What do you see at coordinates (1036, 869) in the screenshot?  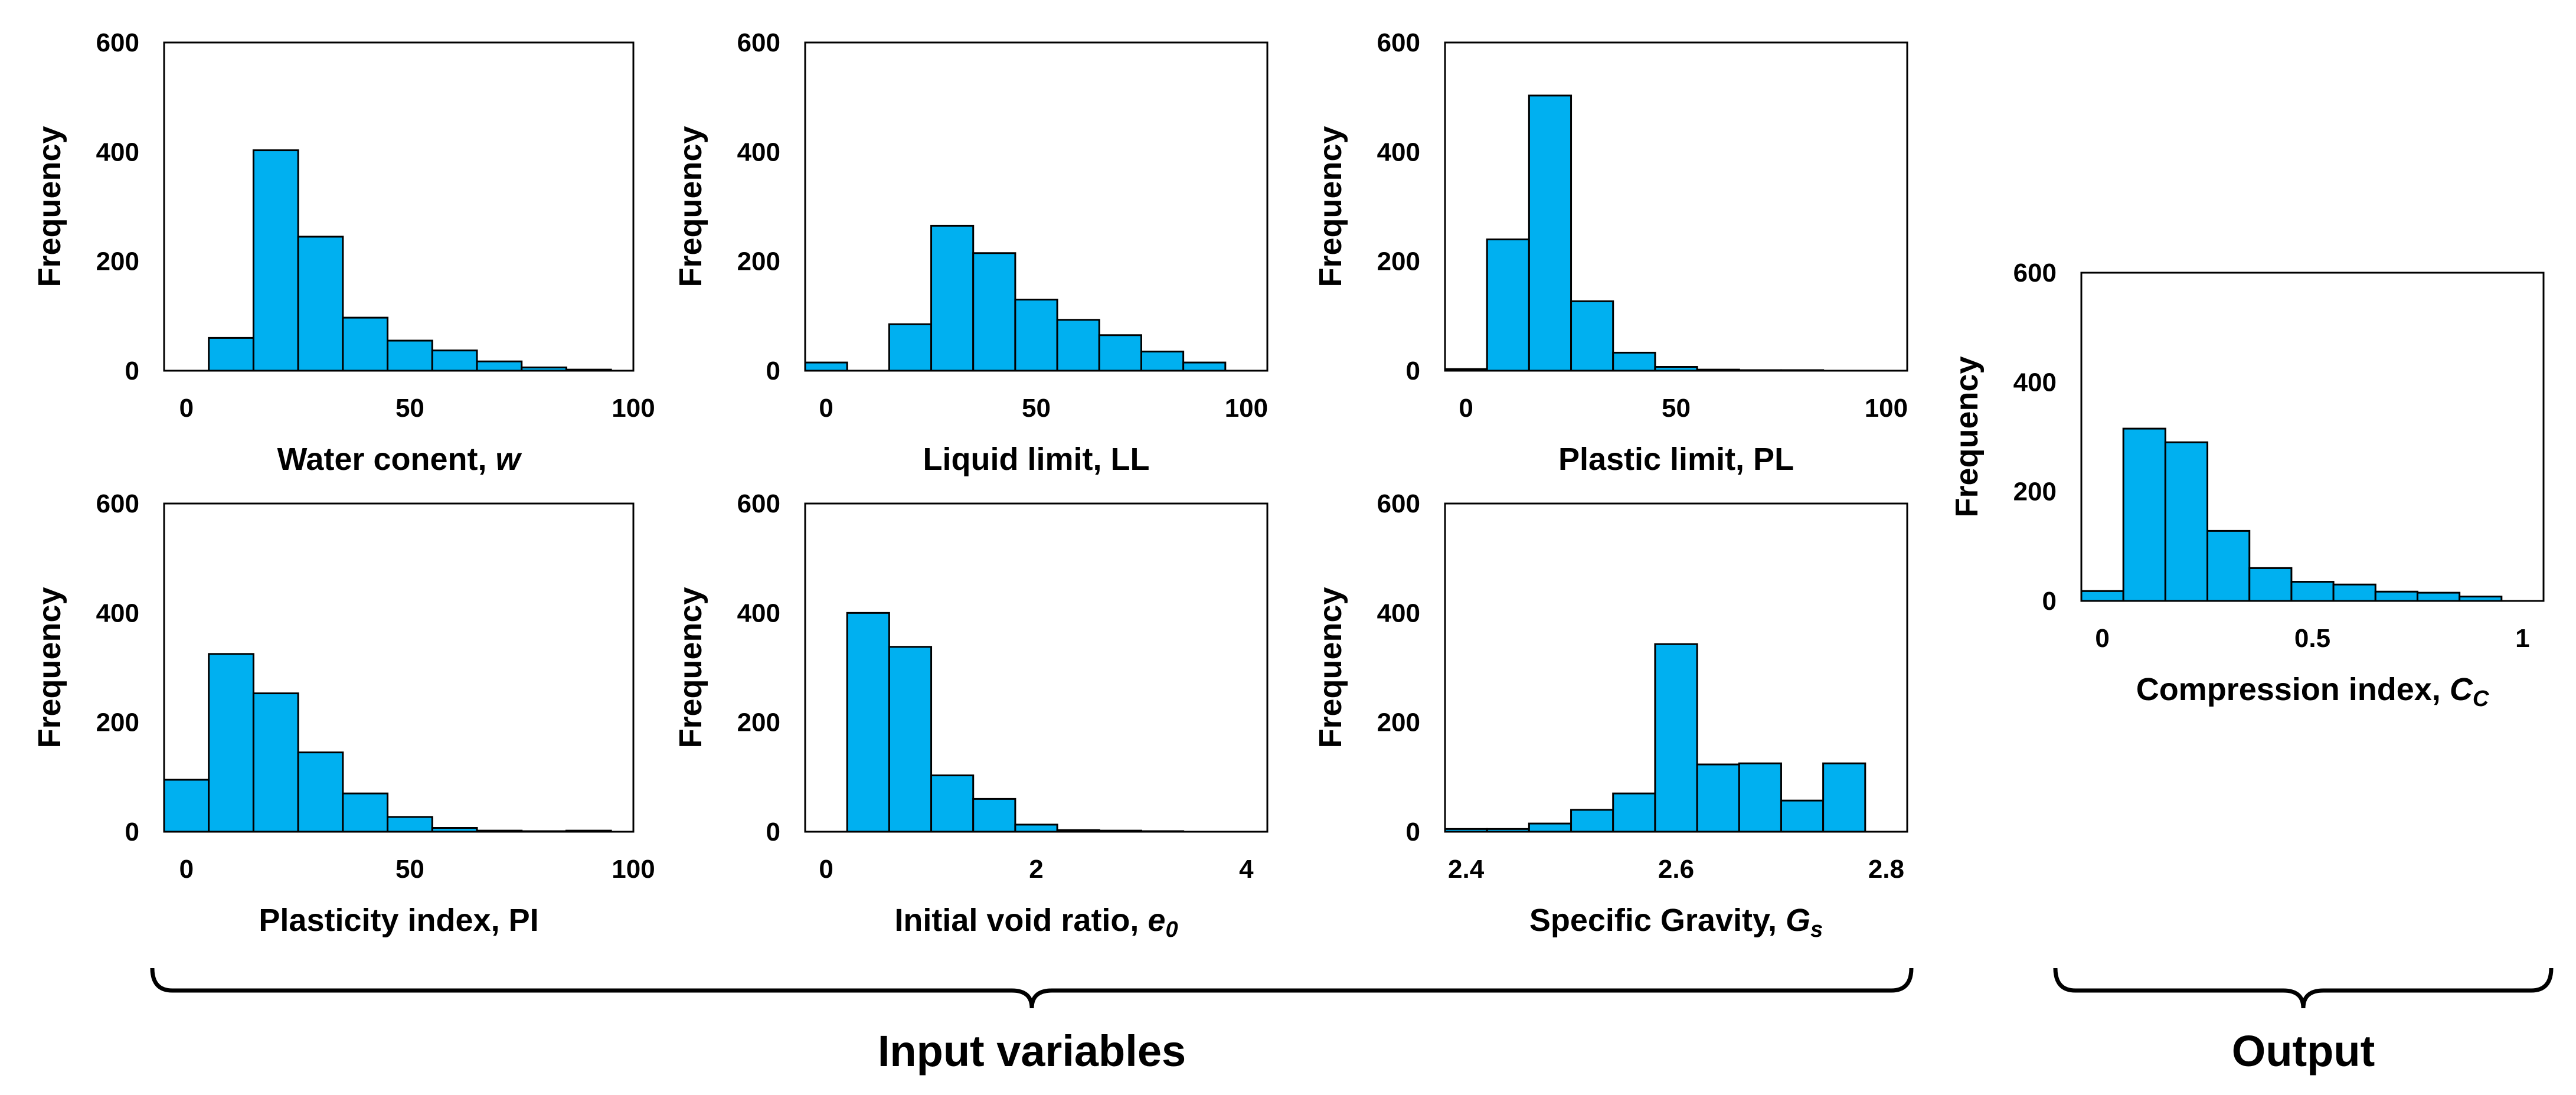 I see `x-tick-label: 2` at bounding box center [1036, 869].